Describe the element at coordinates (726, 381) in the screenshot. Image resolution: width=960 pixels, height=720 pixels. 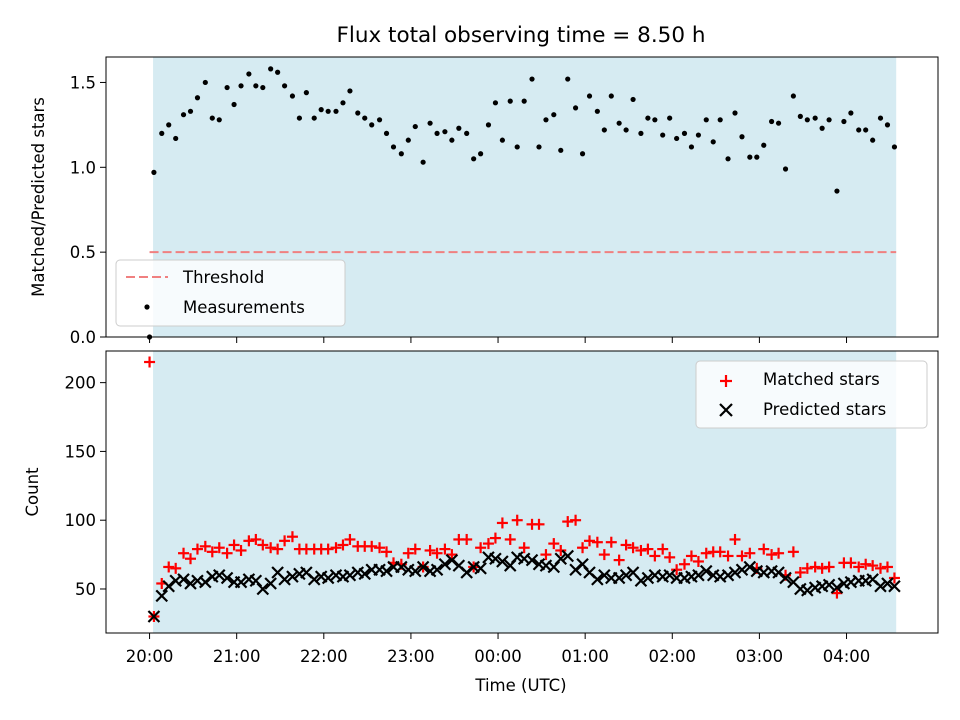
I see `legend-matched-swatch` at that location.